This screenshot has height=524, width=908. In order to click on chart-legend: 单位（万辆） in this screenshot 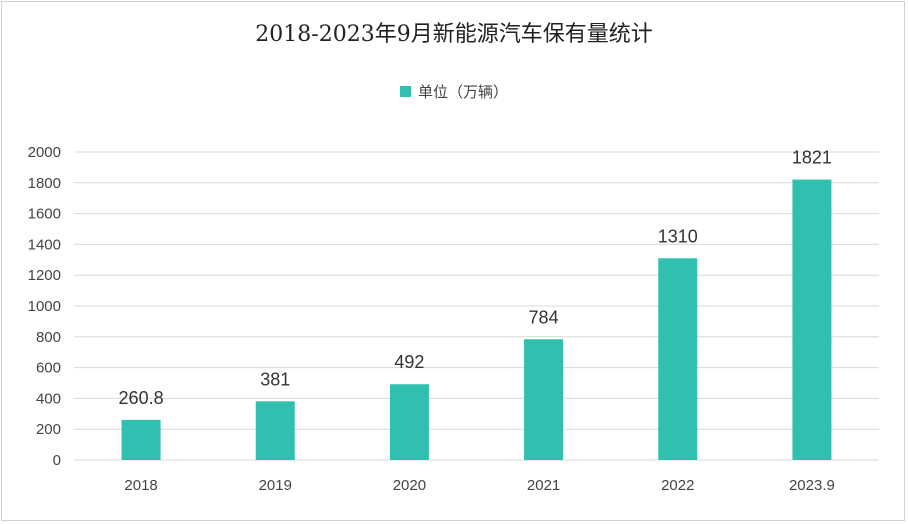, I will do `click(454, 91)`.